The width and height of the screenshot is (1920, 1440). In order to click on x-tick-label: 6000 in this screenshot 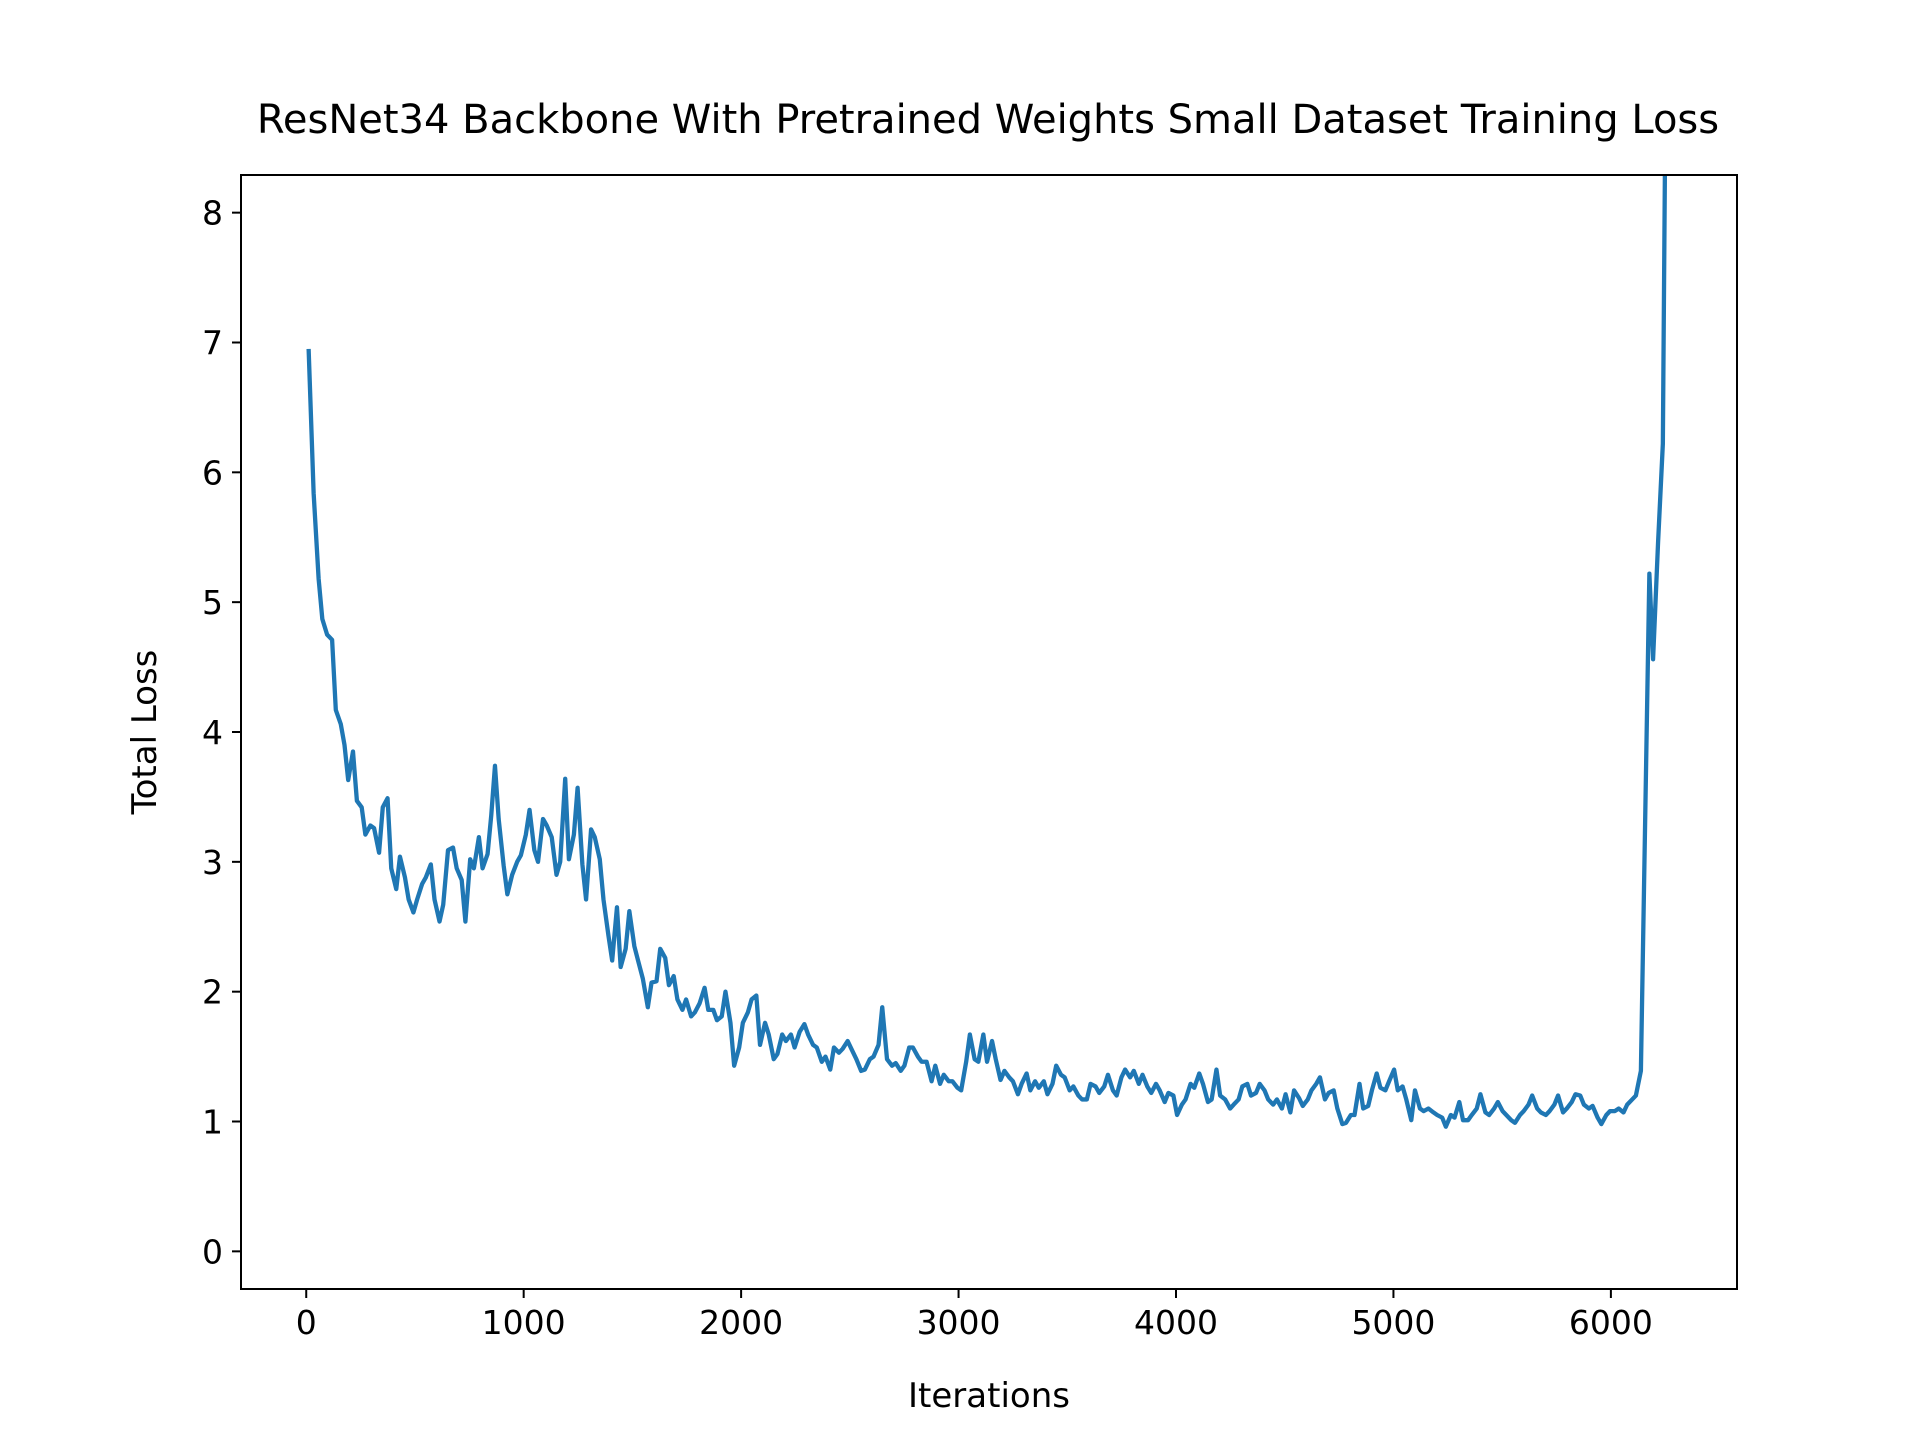, I will do `click(1611, 1322)`.